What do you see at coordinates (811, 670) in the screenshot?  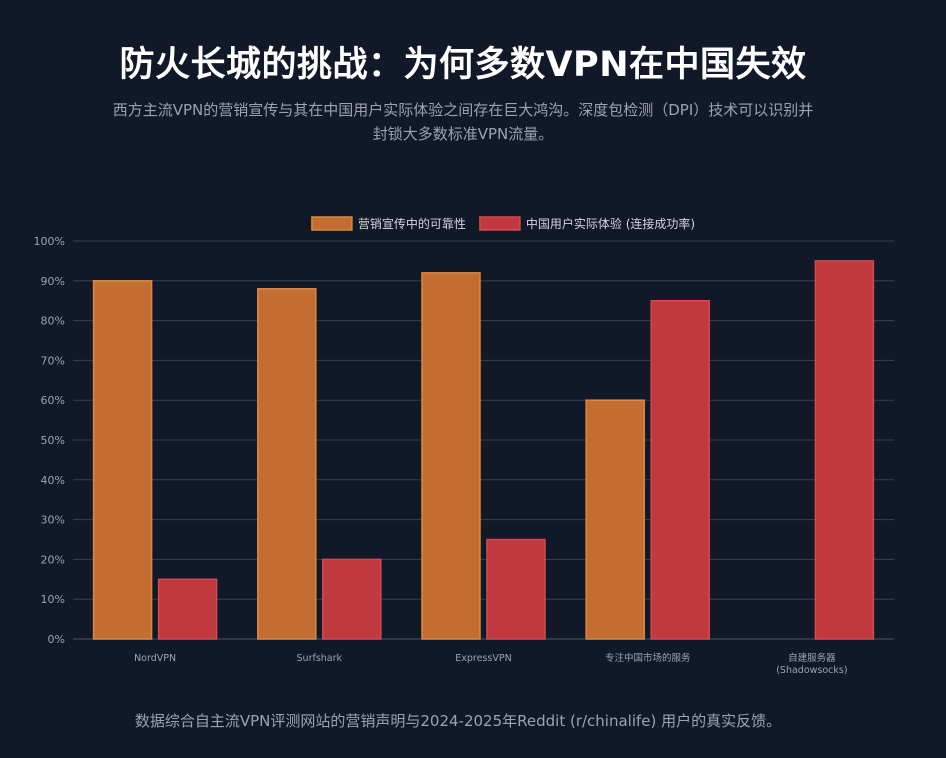 I see `x-tick-label: (Shadowsocks)` at bounding box center [811, 670].